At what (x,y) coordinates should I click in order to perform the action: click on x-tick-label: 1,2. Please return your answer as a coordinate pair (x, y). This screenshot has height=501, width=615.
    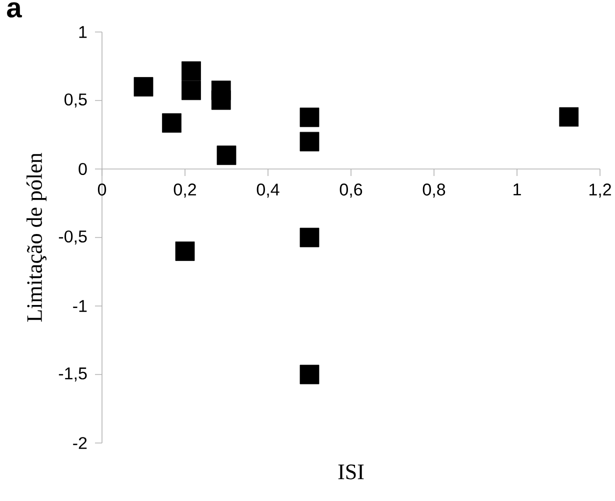
    Looking at the image, I should click on (600, 191).